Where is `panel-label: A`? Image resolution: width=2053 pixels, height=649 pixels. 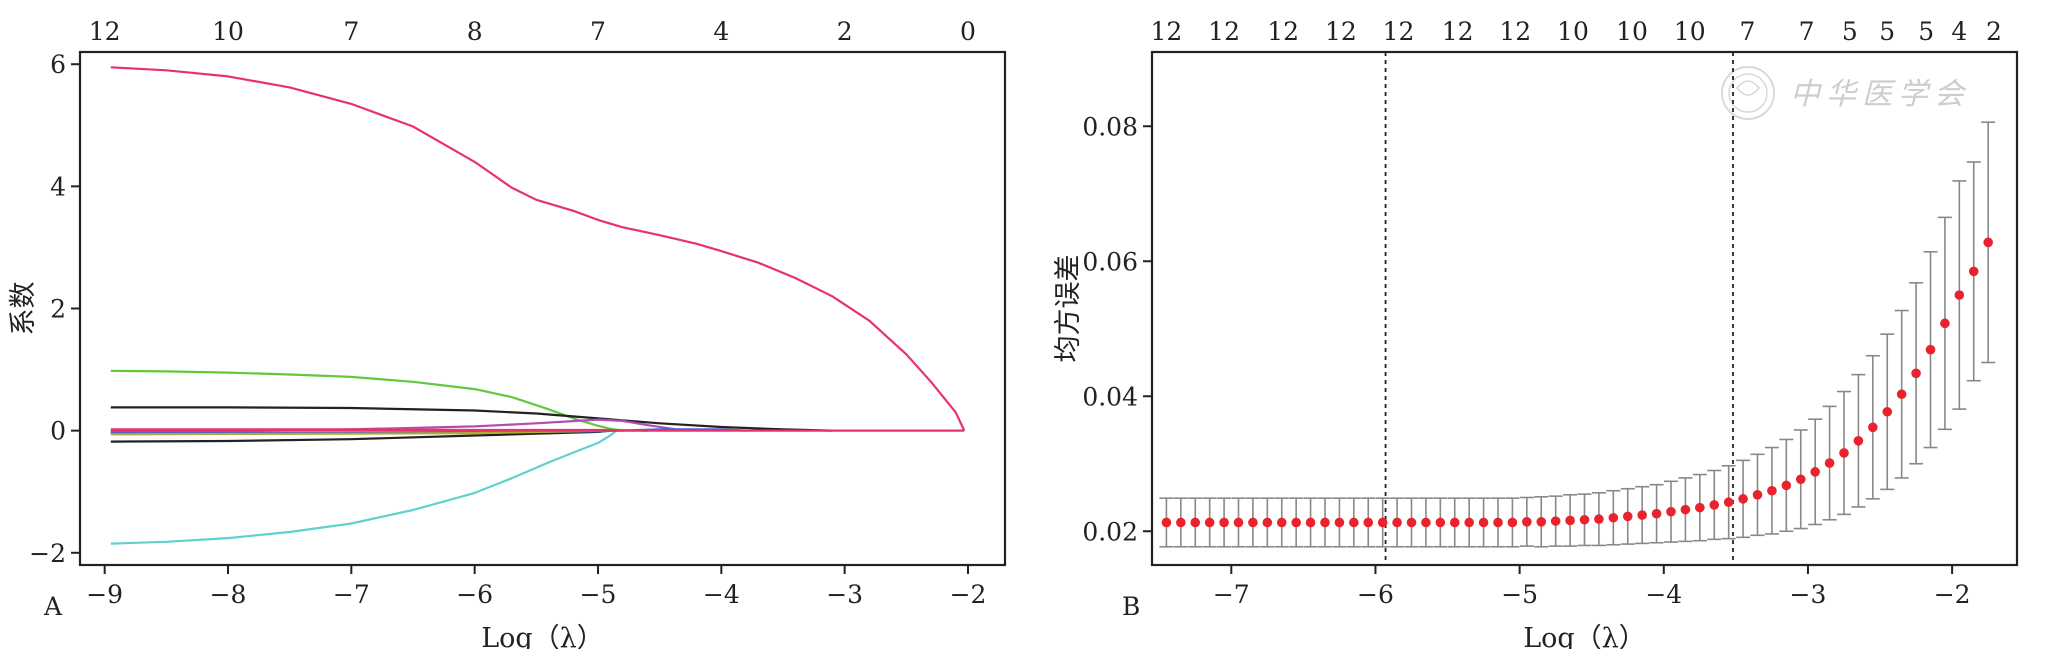
panel-label: A is located at coordinates (53, 606).